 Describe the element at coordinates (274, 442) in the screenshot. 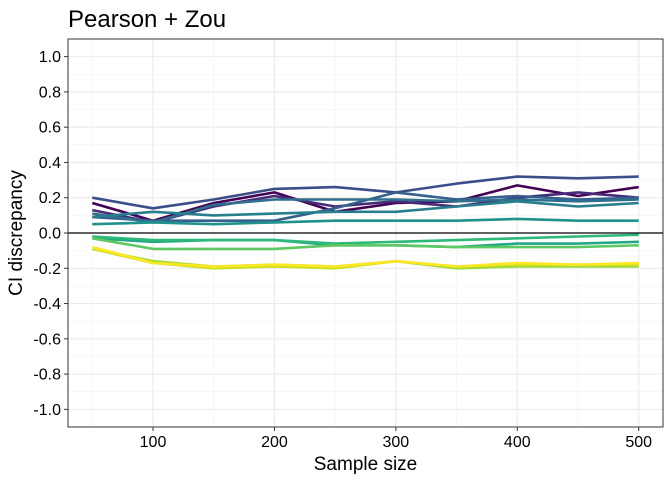

I see `x-tick-label: 200` at that location.